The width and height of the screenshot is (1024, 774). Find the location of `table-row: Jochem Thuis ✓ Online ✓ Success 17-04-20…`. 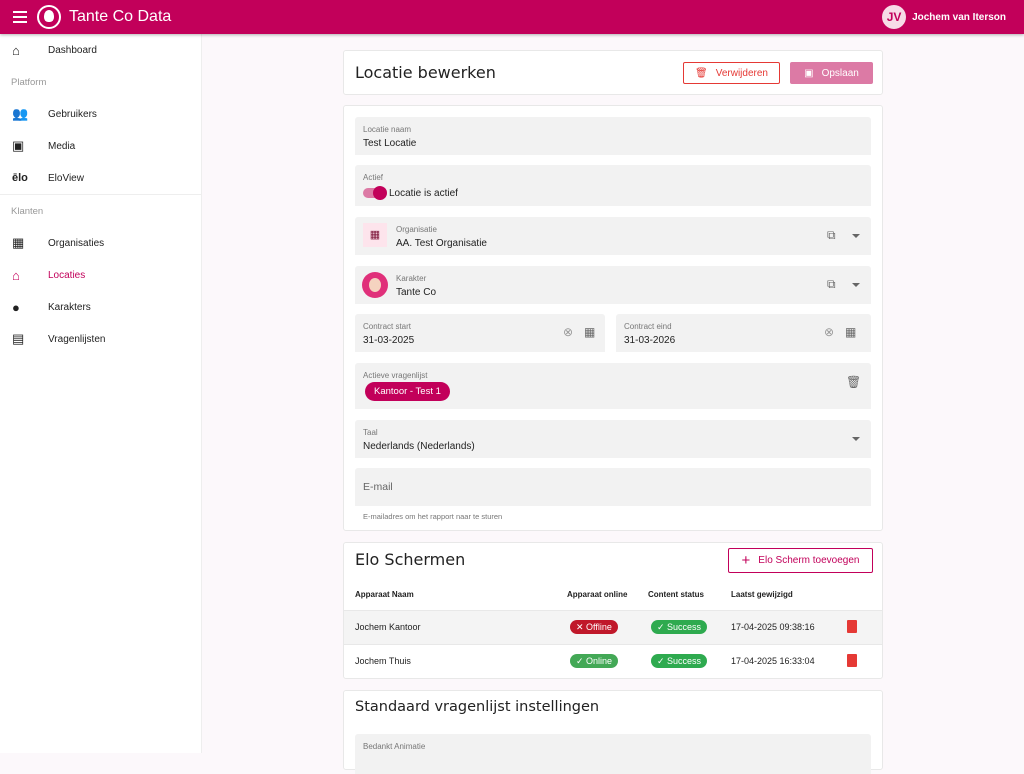

table-row: Jochem Thuis ✓ Online ✓ Success 17-04-20… is located at coordinates (613, 661).